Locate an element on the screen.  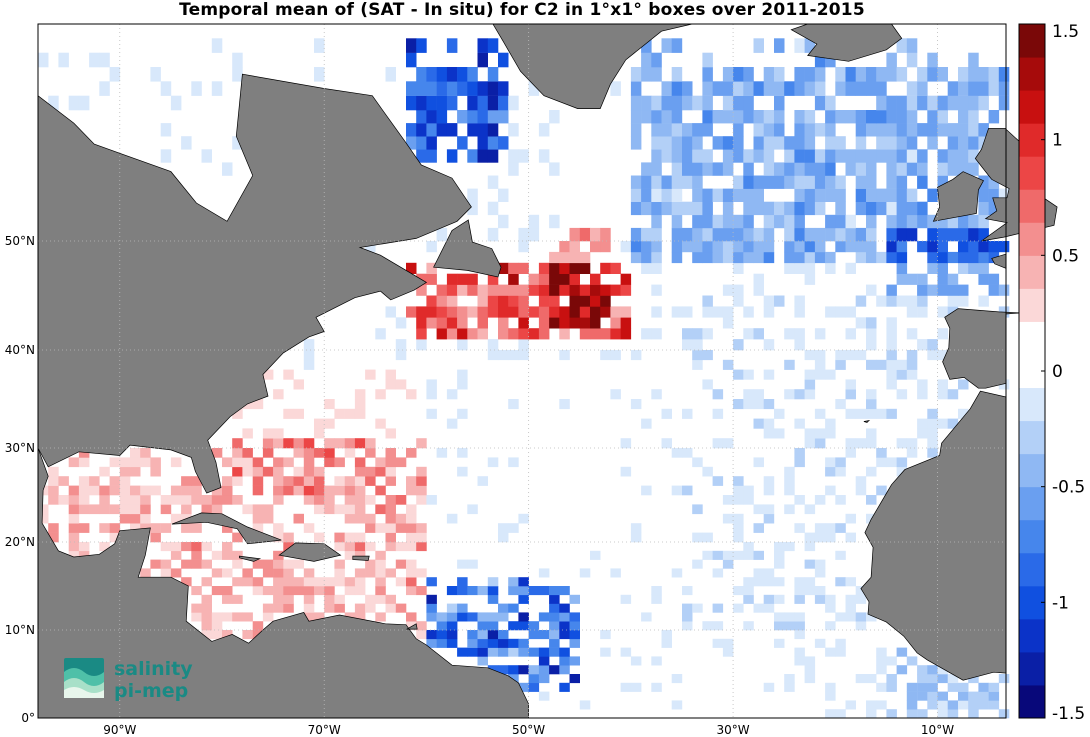
y-tick-label: 40°N is located at coordinates (20, 350).